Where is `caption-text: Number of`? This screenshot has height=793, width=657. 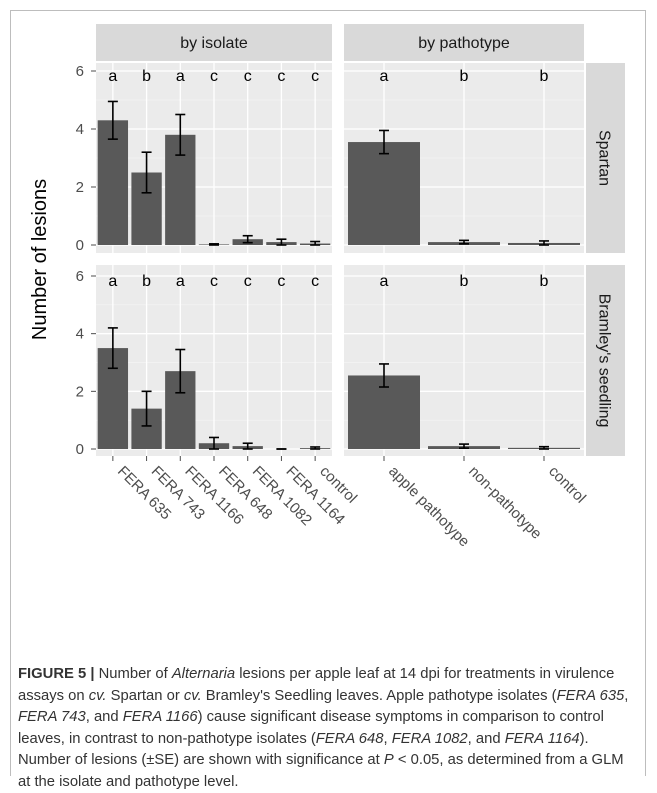 caption-text: Number of is located at coordinates (133, 674).